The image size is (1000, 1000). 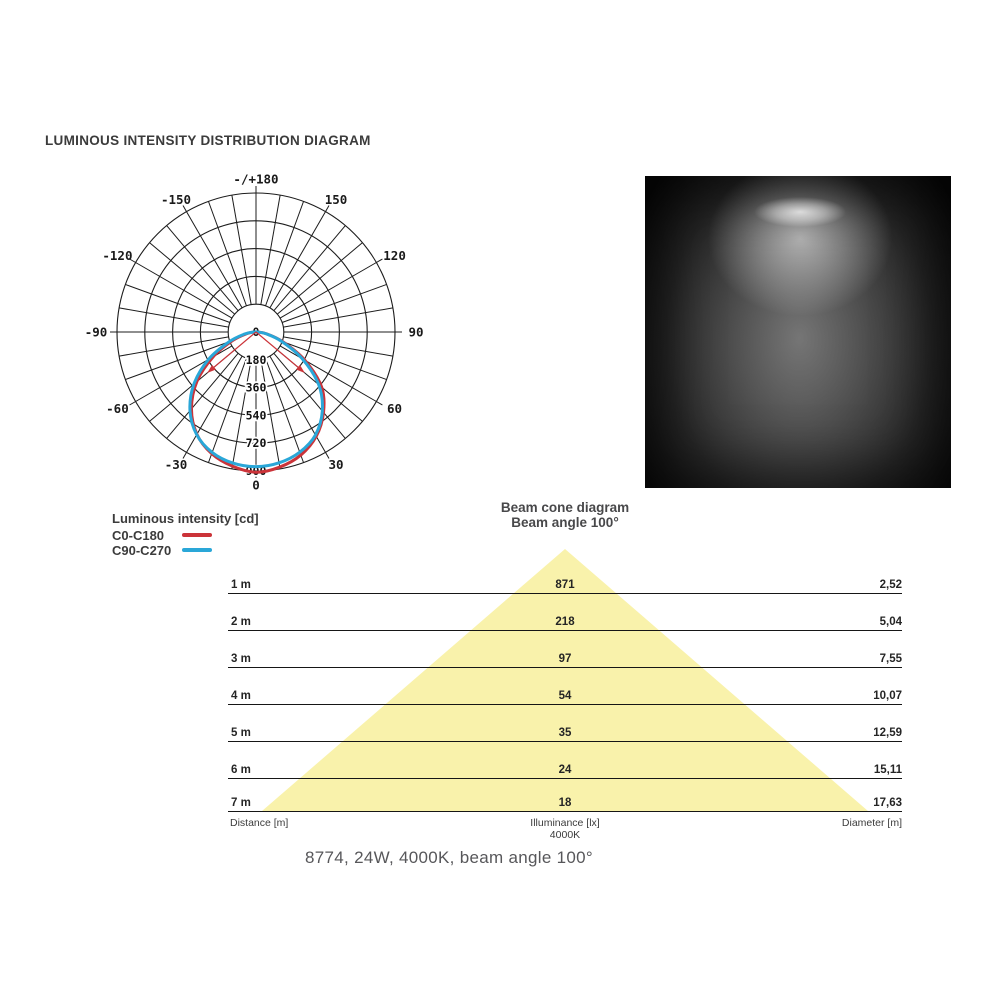 I want to click on radial-tick-label: 540, so click(x=256, y=415).